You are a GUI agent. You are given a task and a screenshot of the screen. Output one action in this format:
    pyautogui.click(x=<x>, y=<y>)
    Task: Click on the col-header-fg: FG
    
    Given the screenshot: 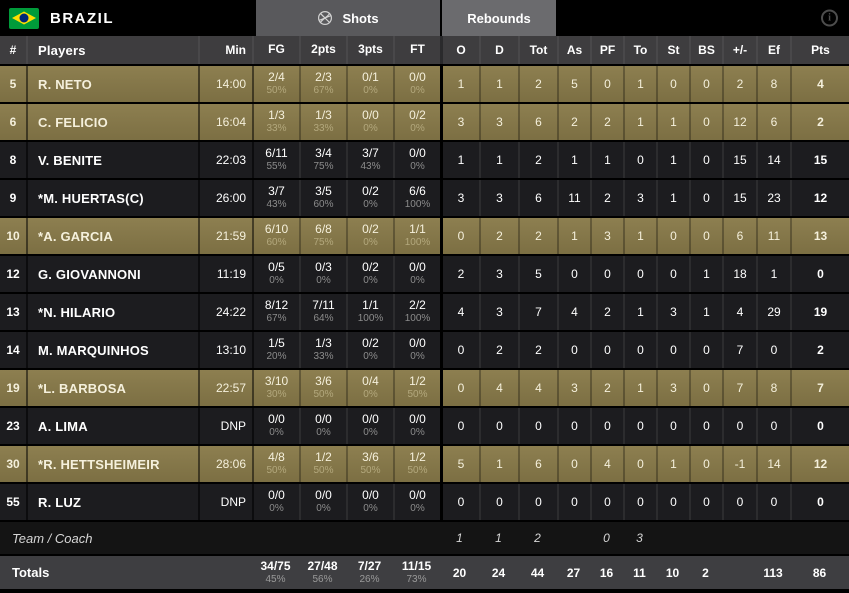 What is the action you would take?
    pyautogui.click(x=275, y=50)
    